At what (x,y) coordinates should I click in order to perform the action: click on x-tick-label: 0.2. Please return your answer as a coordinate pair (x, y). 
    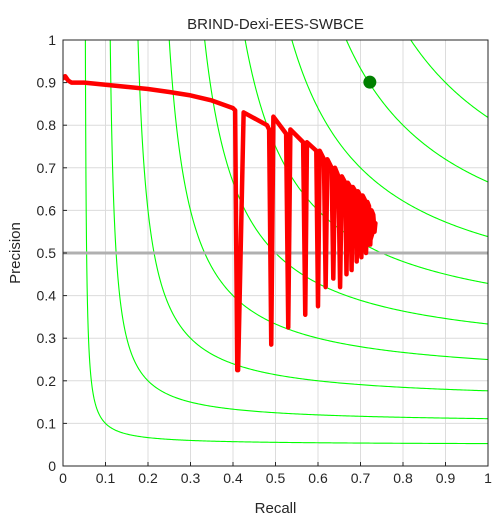
    Looking at the image, I should click on (148, 478).